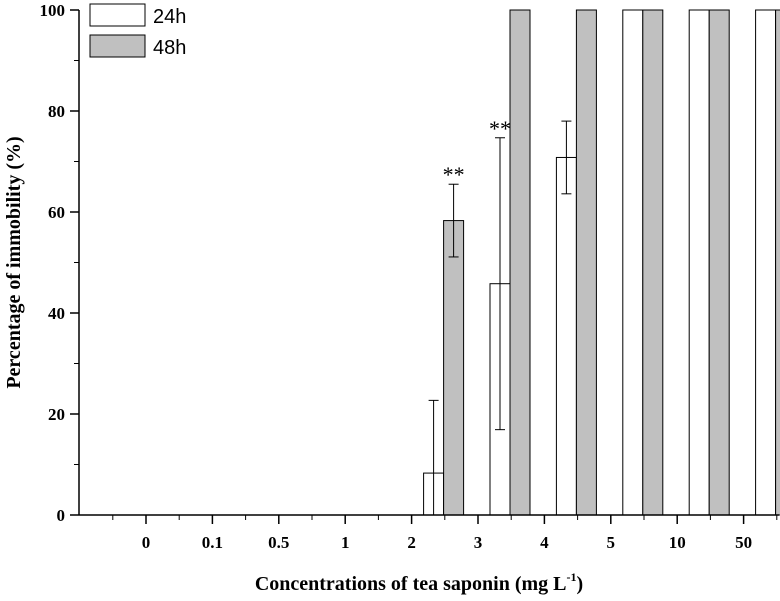  Describe the element at coordinates (278, 542) in the screenshot. I see `x-tick-label-0.5: 0.5` at that location.